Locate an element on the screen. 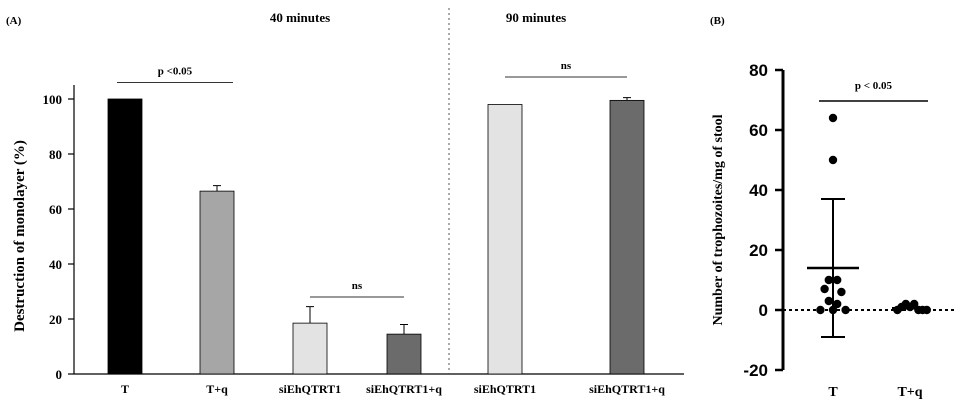 The width and height of the screenshot is (958, 407). comparison-label: p < 0.05 is located at coordinates (874, 86).